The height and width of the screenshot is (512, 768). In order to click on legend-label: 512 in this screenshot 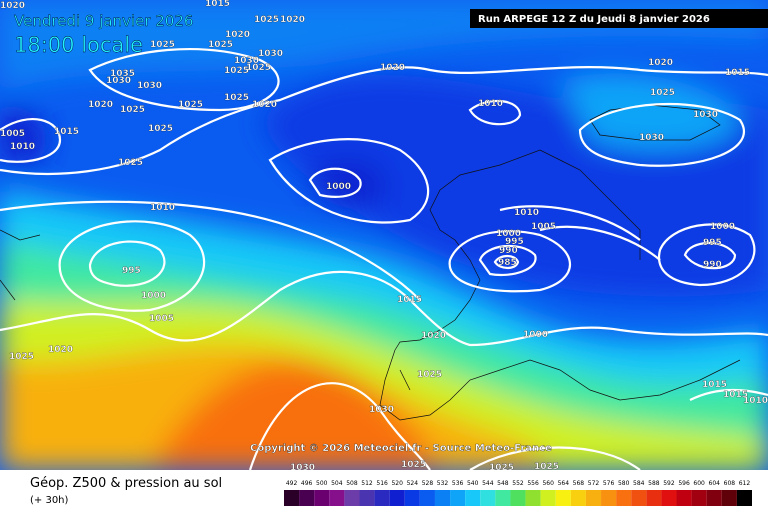, I will do `click(367, 483)`.